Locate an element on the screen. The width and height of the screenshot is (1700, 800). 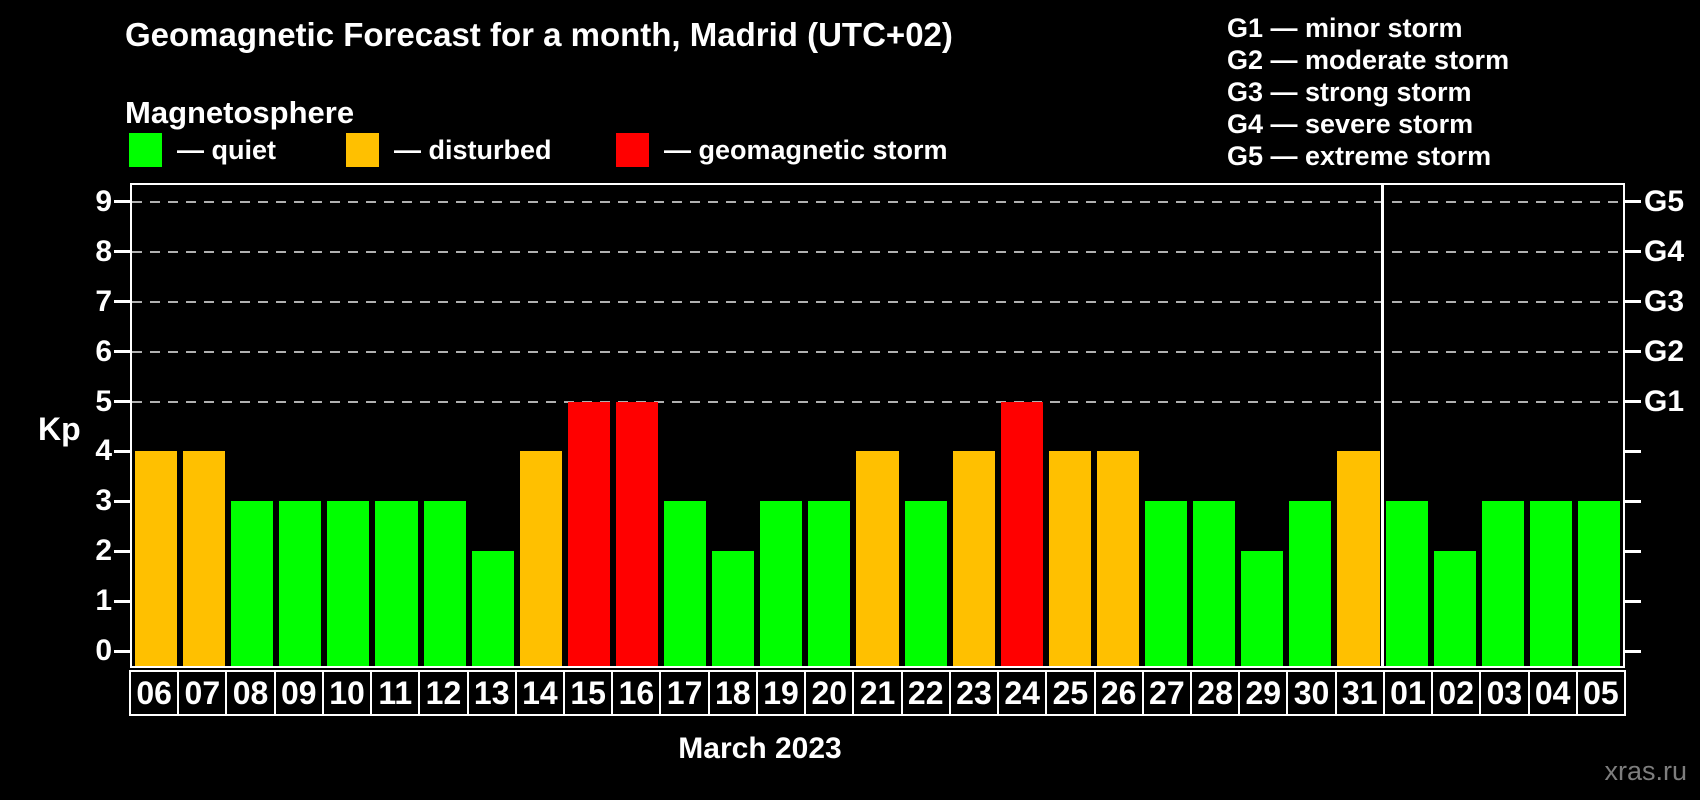
day-label-05: 05 is located at coordinates (1600, 693).